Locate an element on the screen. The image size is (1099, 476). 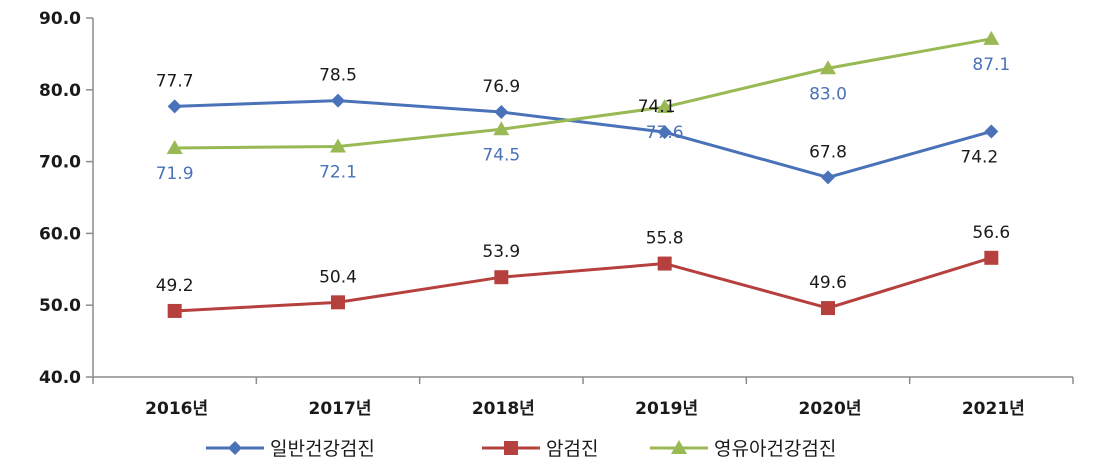
y-axis-ticks: 40.0 50.0 60.0 70.0 80.0 90.0 is located at coordinates (66, 198).